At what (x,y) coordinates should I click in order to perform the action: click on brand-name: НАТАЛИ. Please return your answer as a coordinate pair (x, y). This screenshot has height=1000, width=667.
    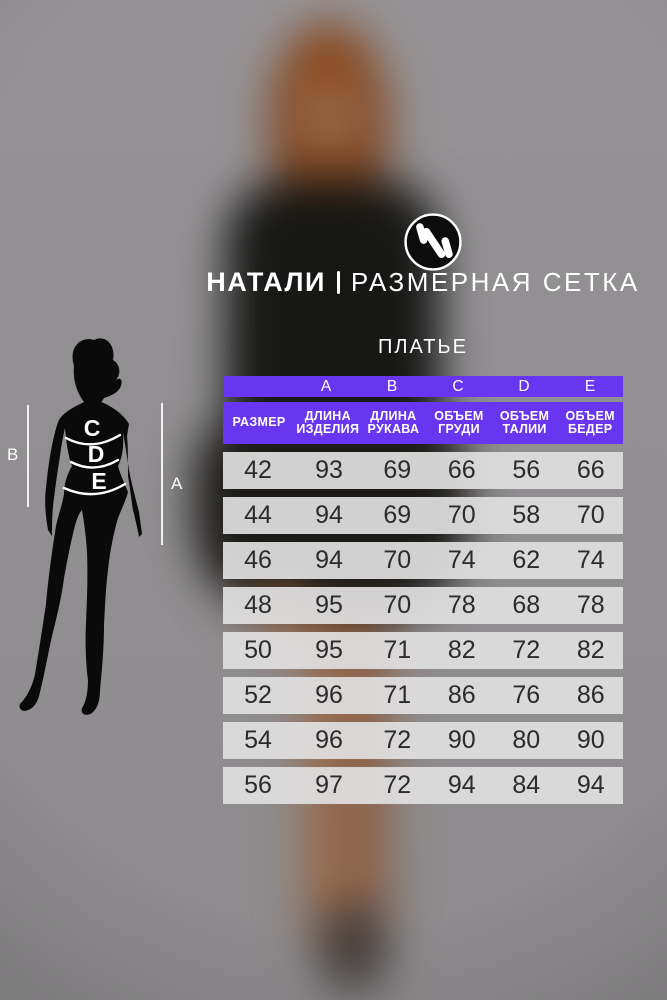
    Looking at the image, I should click on (266, 281).